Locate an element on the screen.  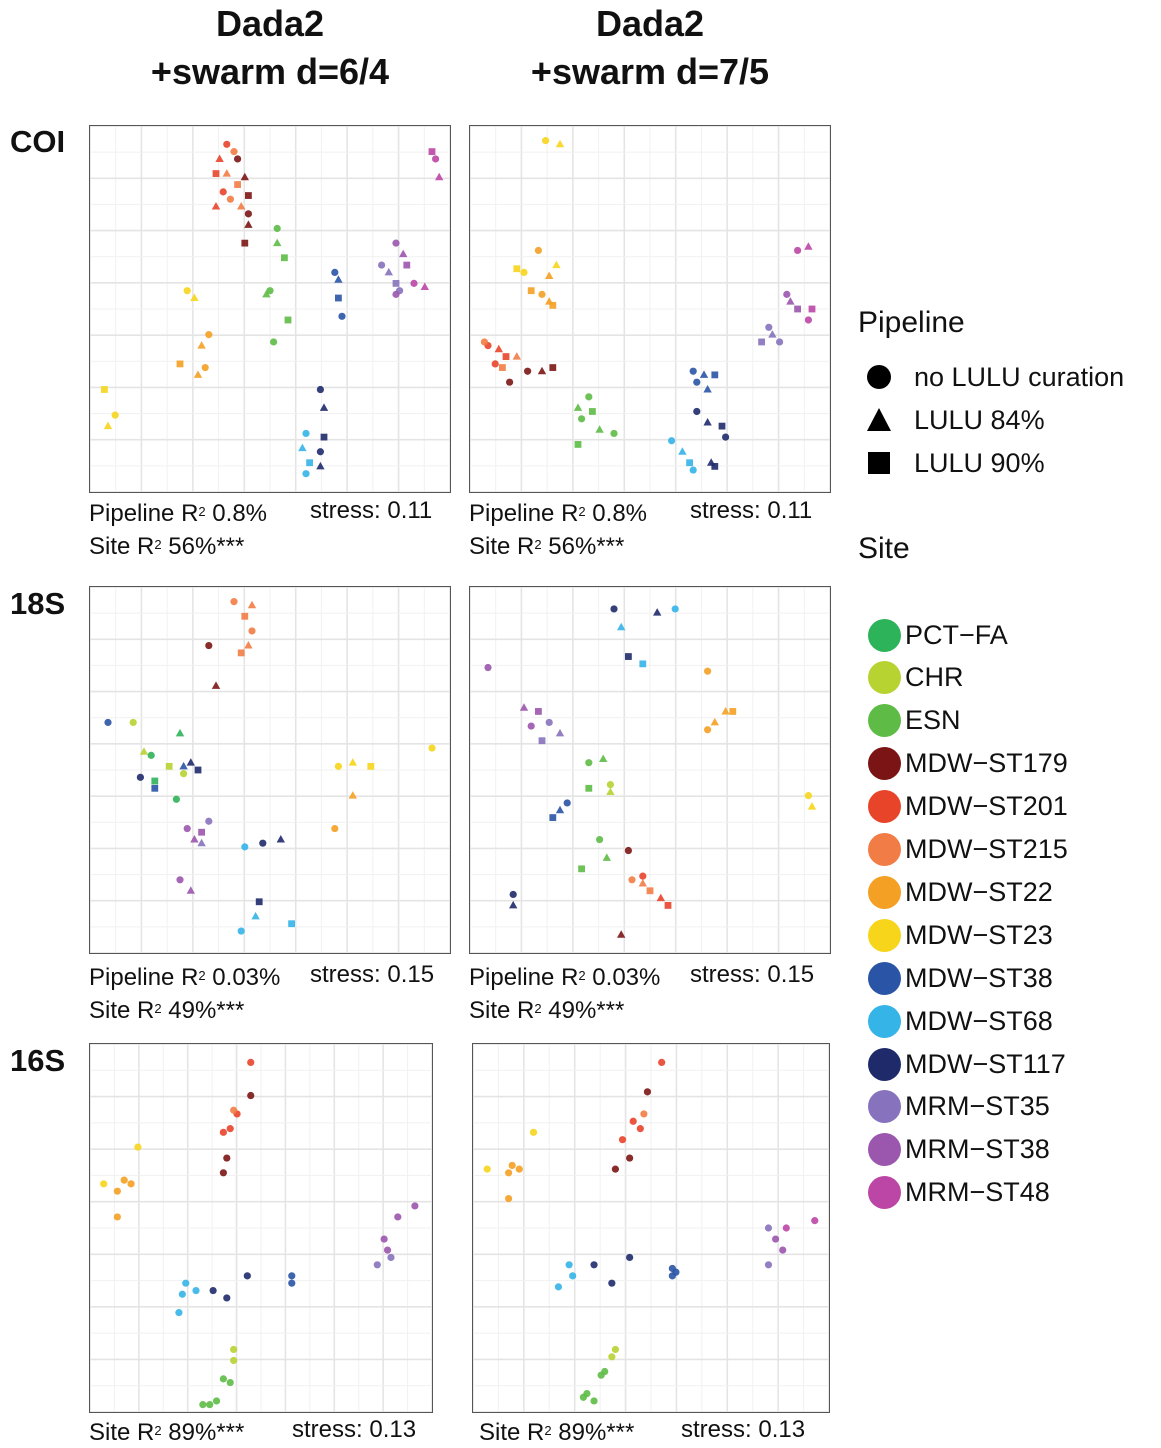
legend-site-label: MDW−ST215 is located at coordinates (986, 849).